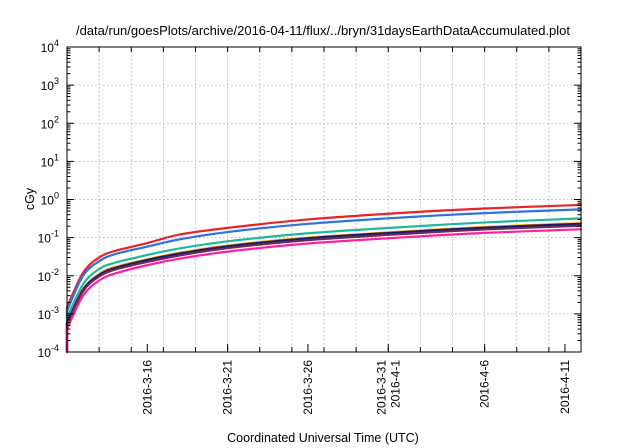 This screenshot has width=640, height=448. Describe the element at coordinates (48, 313) in the screenshot. I see `y-tick-label: 10⁻³` at that location.